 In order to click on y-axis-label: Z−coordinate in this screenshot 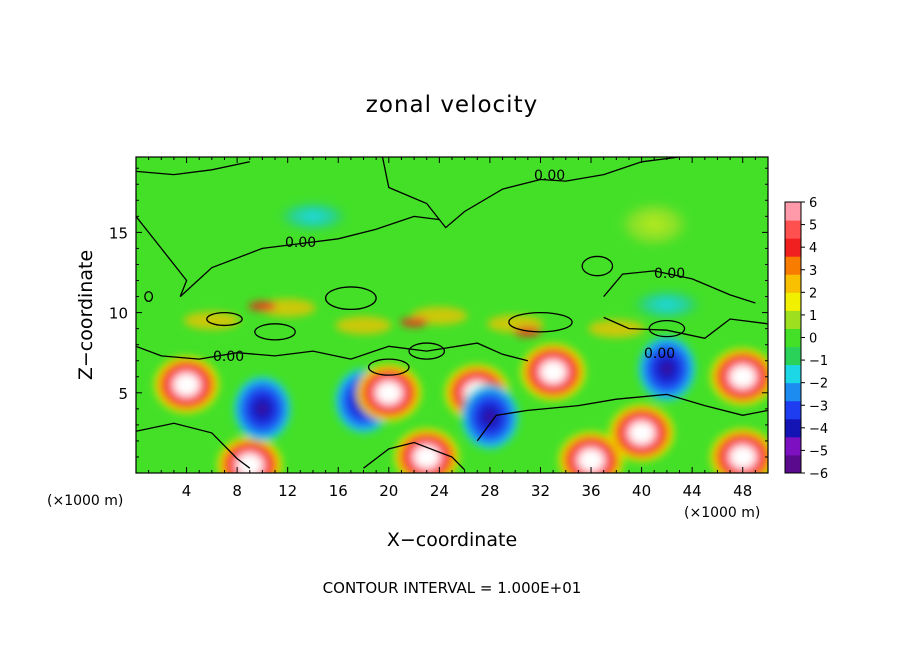, I will do `click(86, 315)`.